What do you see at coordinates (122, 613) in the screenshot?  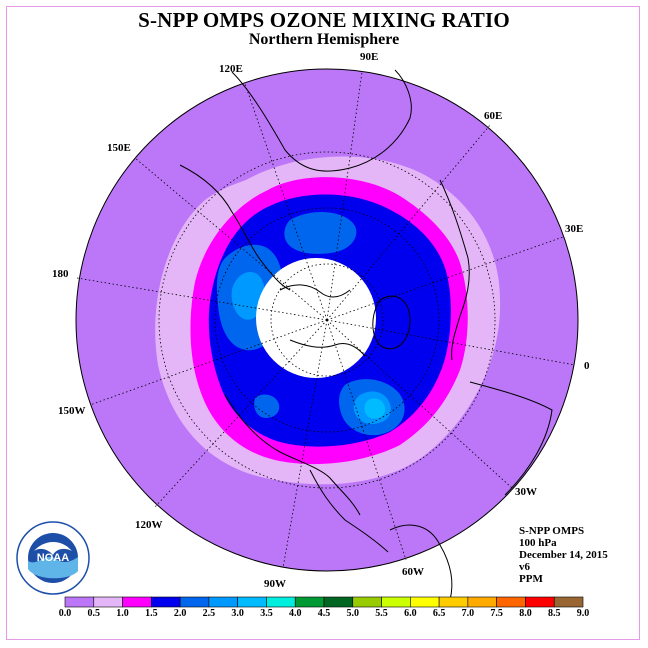 I see `colorbar-tick-label: 1.0` at bounding box center [122, 613].